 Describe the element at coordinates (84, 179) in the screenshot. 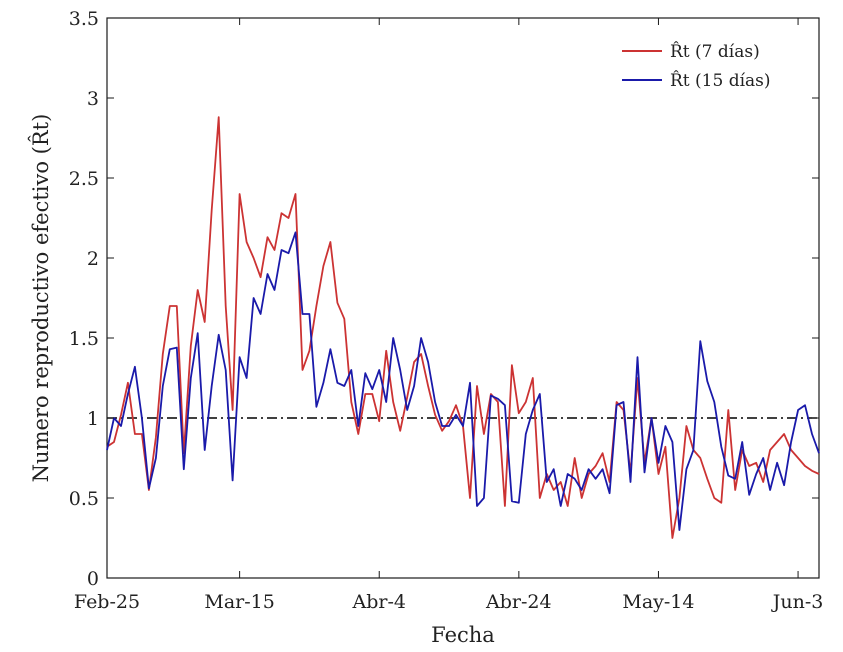

I see `y-tick-label: 2.5` at that location.